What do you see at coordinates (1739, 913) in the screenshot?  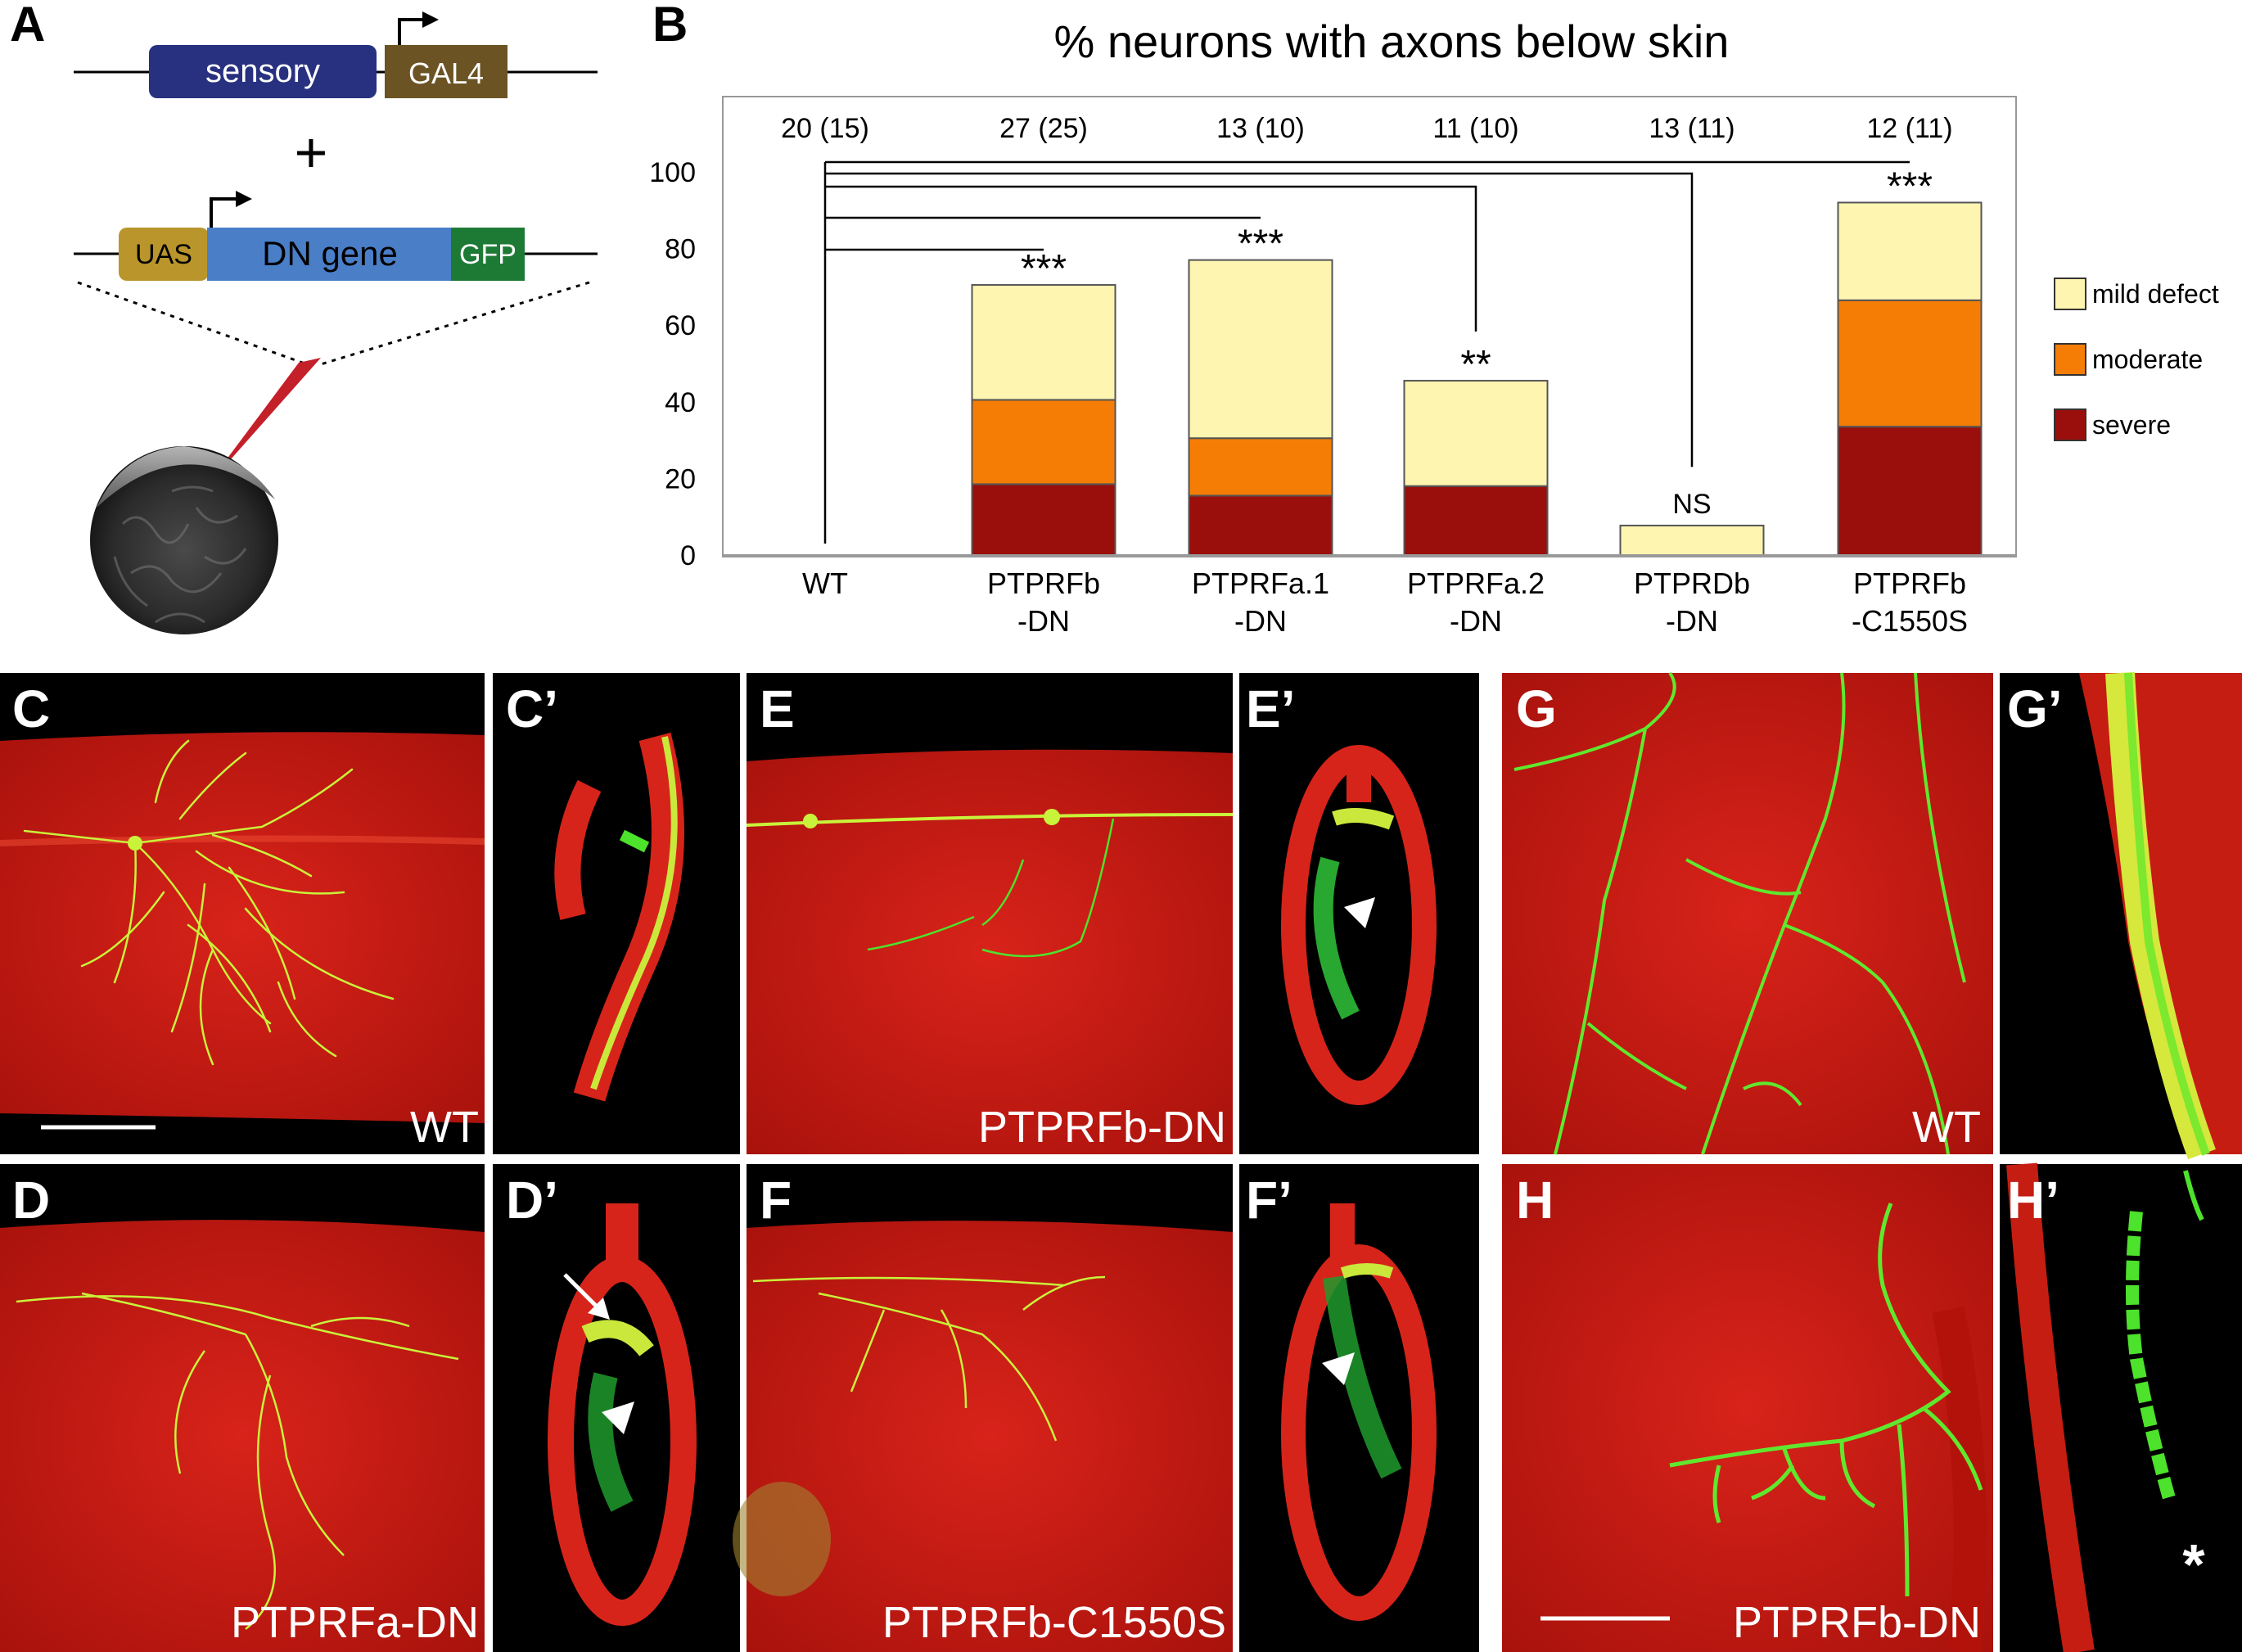 I see `skin-axons` at bounding box center [1739, 913].